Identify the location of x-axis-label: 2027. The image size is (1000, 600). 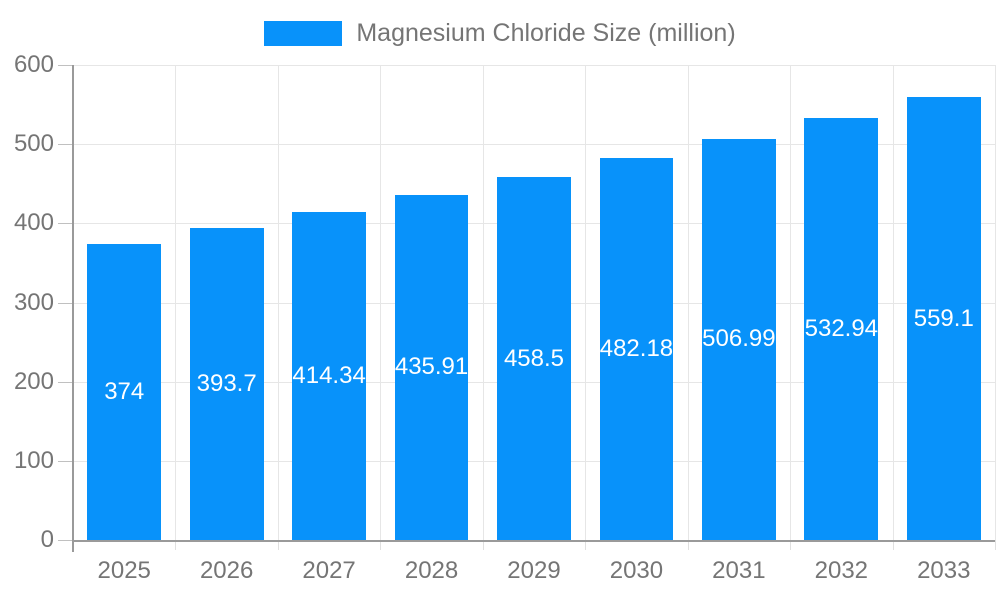
(329, 570).